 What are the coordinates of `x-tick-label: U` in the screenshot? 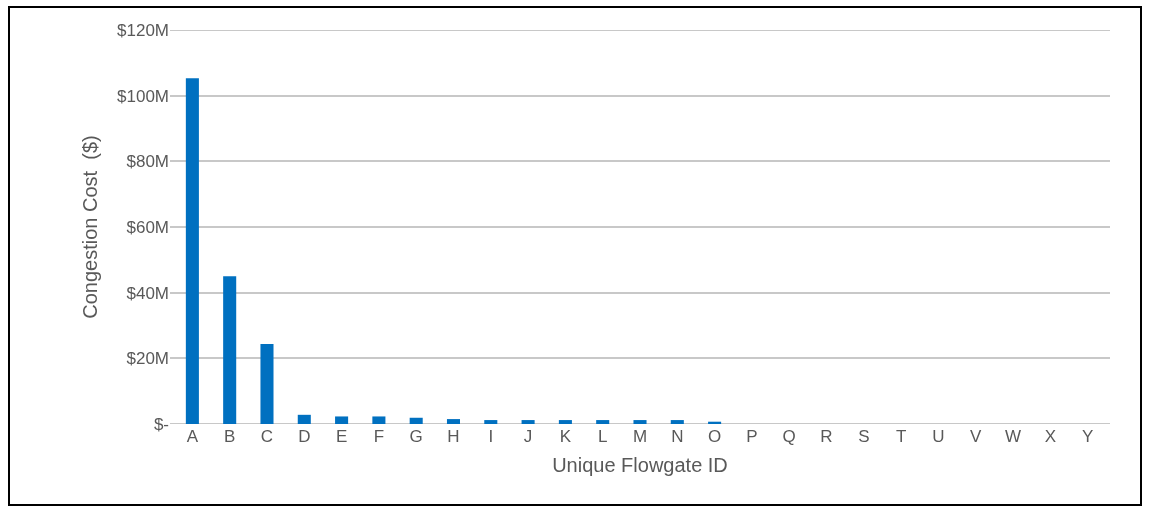 It's located at (938, 436).